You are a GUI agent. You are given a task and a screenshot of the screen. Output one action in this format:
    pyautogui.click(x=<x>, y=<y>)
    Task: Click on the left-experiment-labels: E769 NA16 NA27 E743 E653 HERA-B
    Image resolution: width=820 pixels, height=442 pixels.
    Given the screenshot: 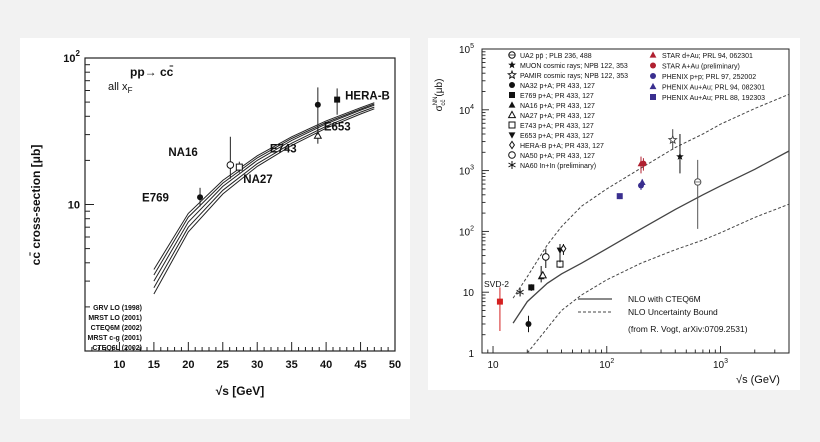 What is the action you would take?
    pyautogui.click(x=266, y=148)
    